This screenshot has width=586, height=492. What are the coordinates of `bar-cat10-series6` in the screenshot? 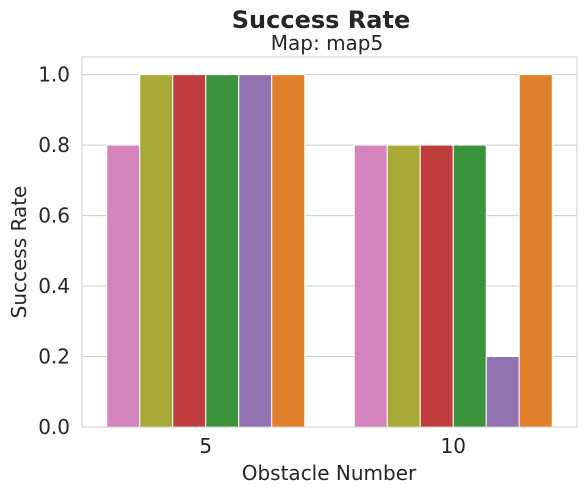 It's located at (535, 251).